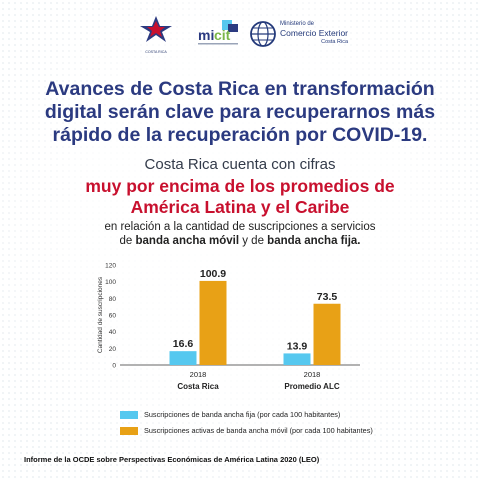 Image resolution: width=480 pixels, height=480 pixels. Describe the element at coordinates (297, 346) in the screenshot. I see `data-label: 13.9` at that location.